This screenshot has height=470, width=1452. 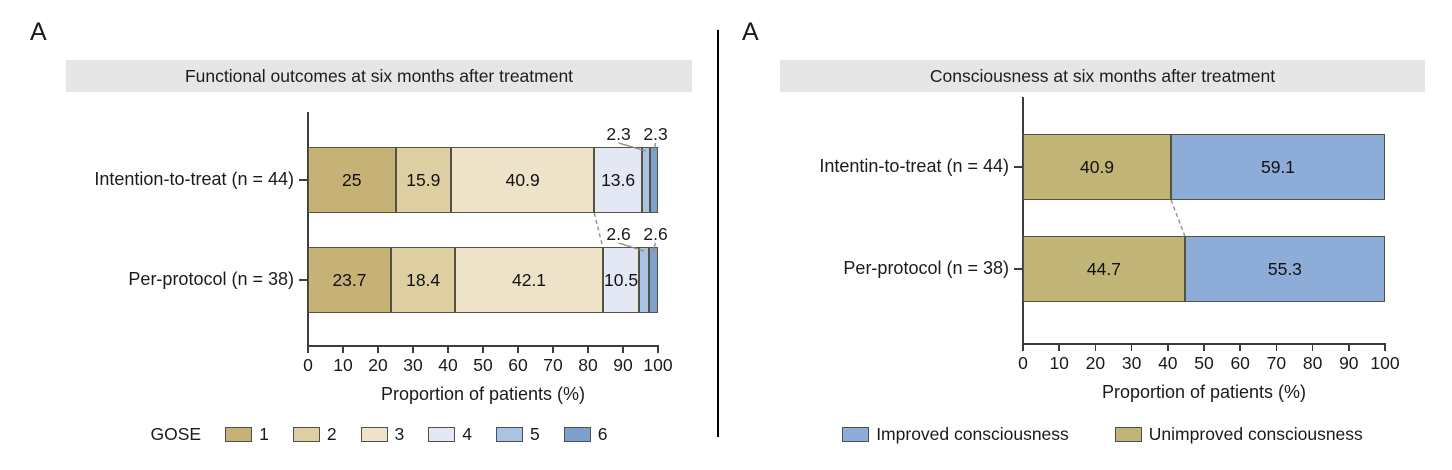 What do you see at coordinates (38, 32) in the screenshot?
I see `panel-left-corner-label: A` at bounding box center [38, 32].